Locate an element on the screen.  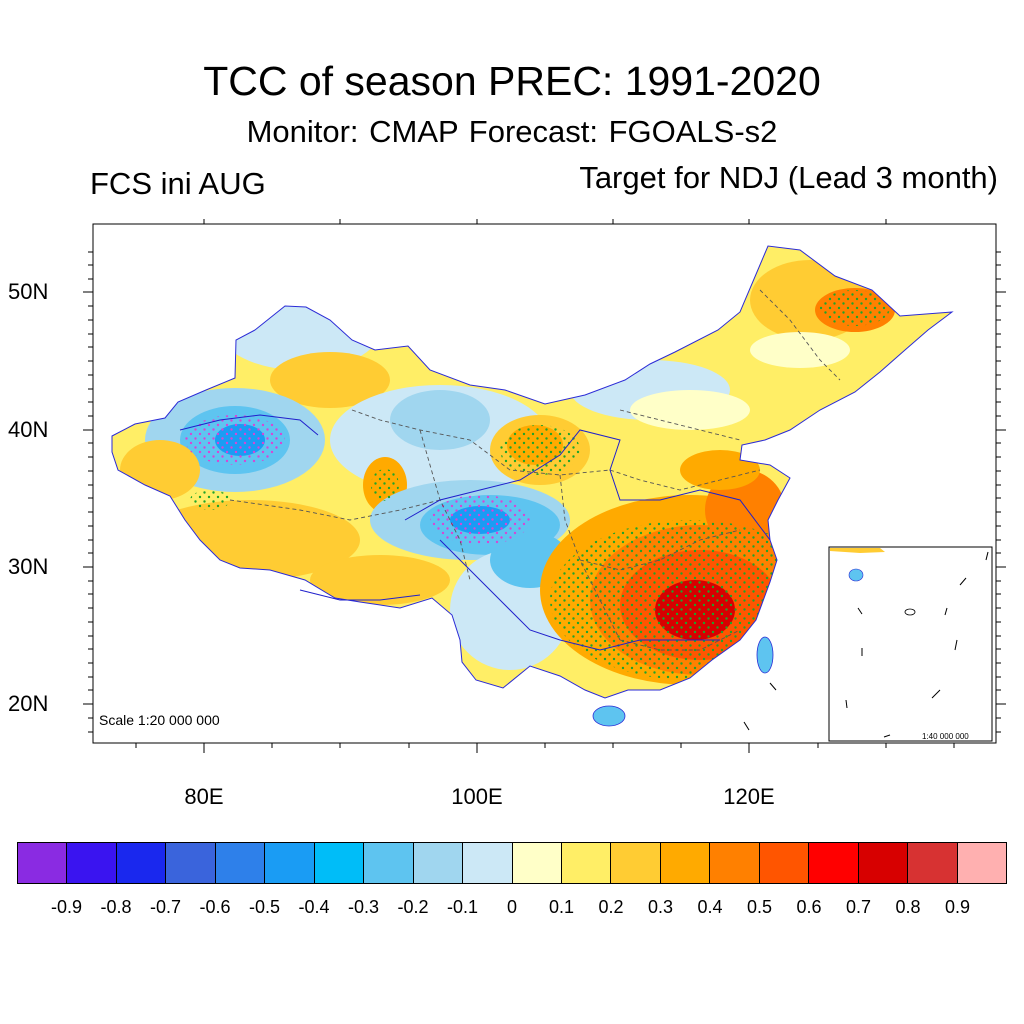
inset-map is located at coordinates (910, 644).